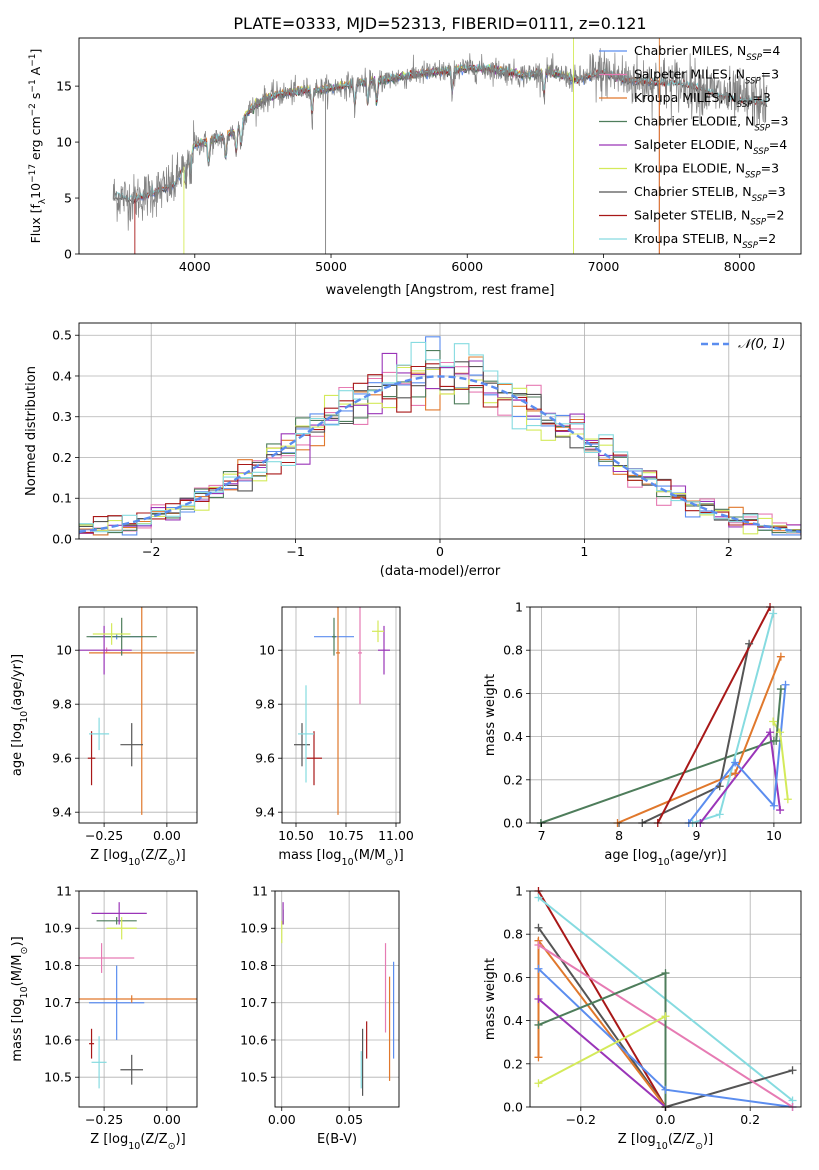  What do you see at coordinates (265, 758) in the screenshot?
I see `y-tick-label: 9.6` at bounding box center [265, 758].